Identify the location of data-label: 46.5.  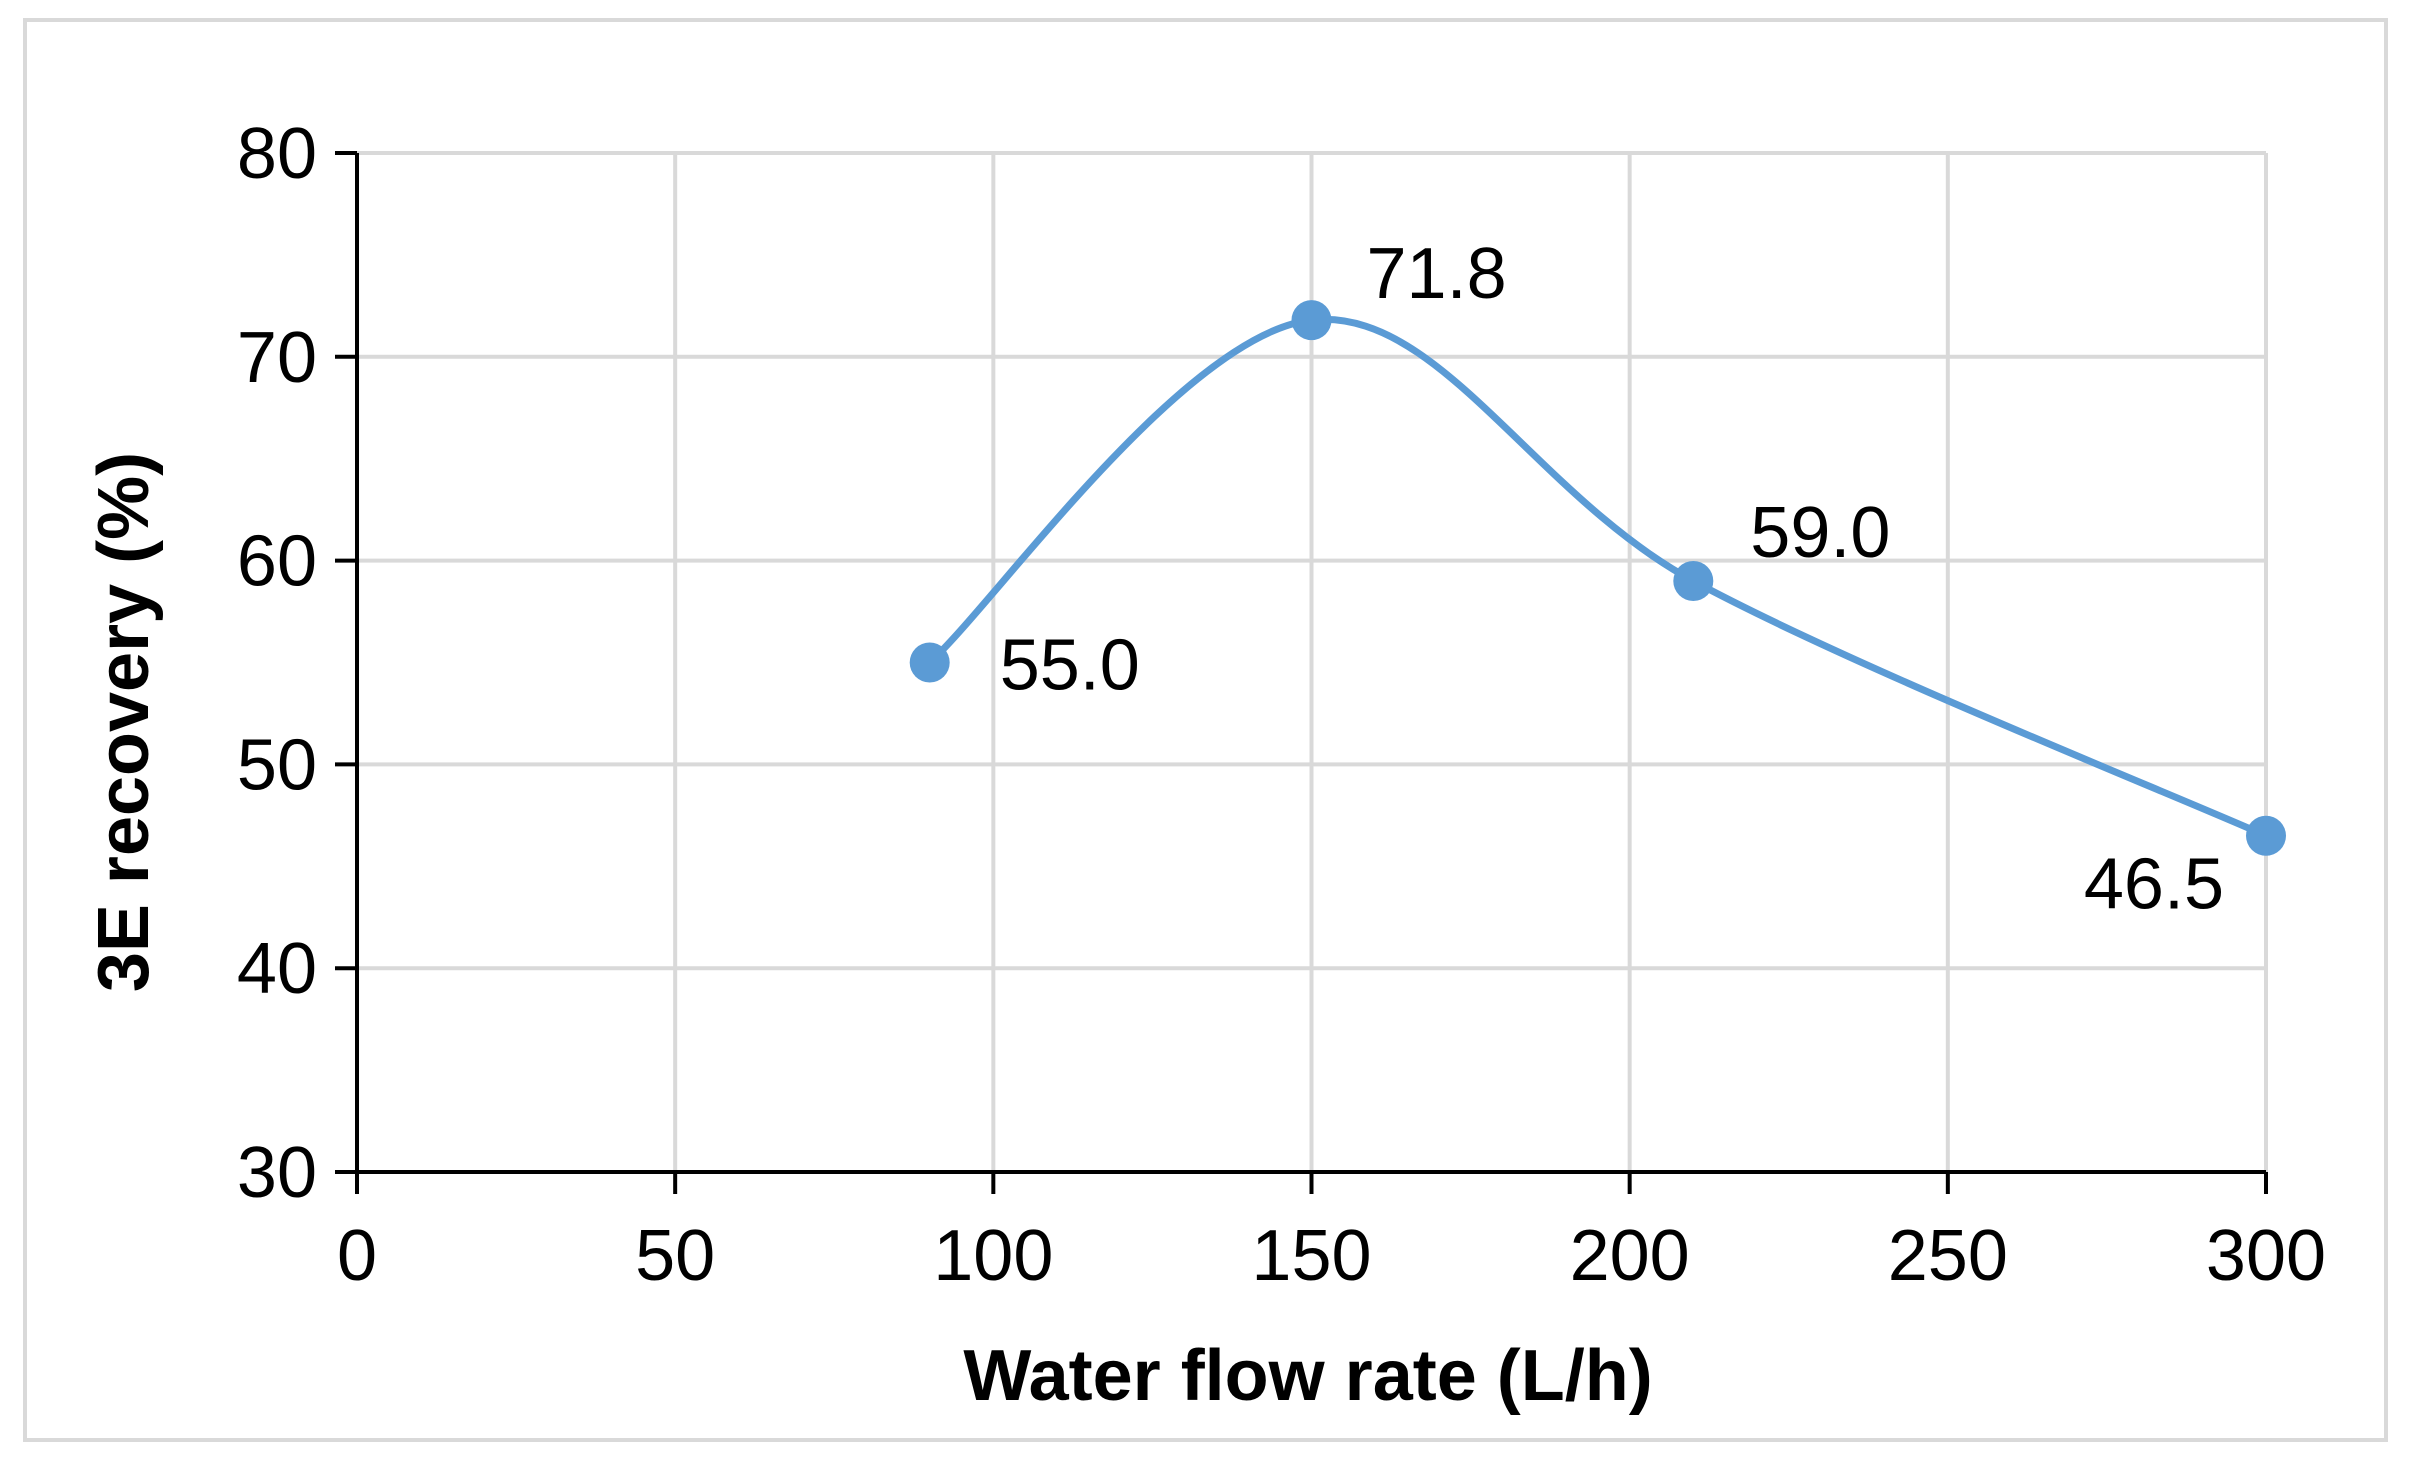
(2154, 885).